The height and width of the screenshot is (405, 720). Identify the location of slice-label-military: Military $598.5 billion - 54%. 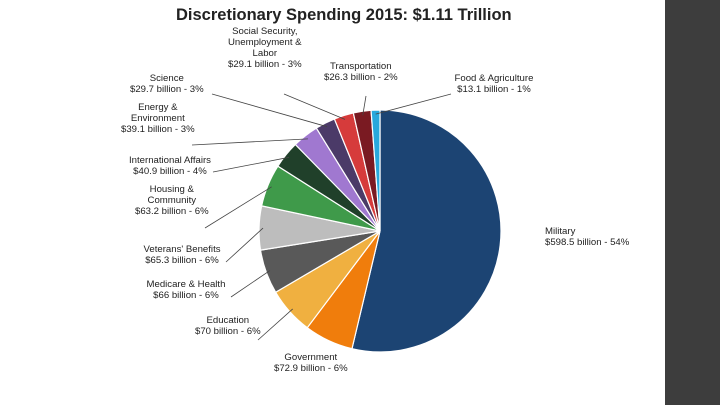
(587, 237).